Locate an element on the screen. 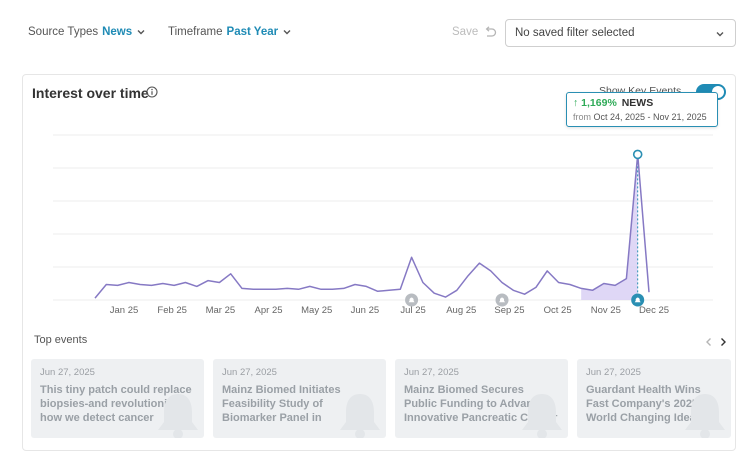  x-tick-label: Jun 25 is located at coordinates (365, 310).